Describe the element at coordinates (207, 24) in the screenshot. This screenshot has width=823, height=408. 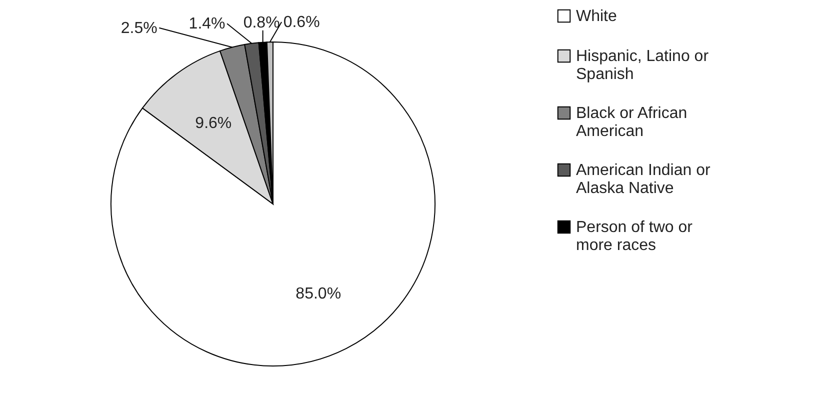
I see `data-label: 1.4%` at that location.